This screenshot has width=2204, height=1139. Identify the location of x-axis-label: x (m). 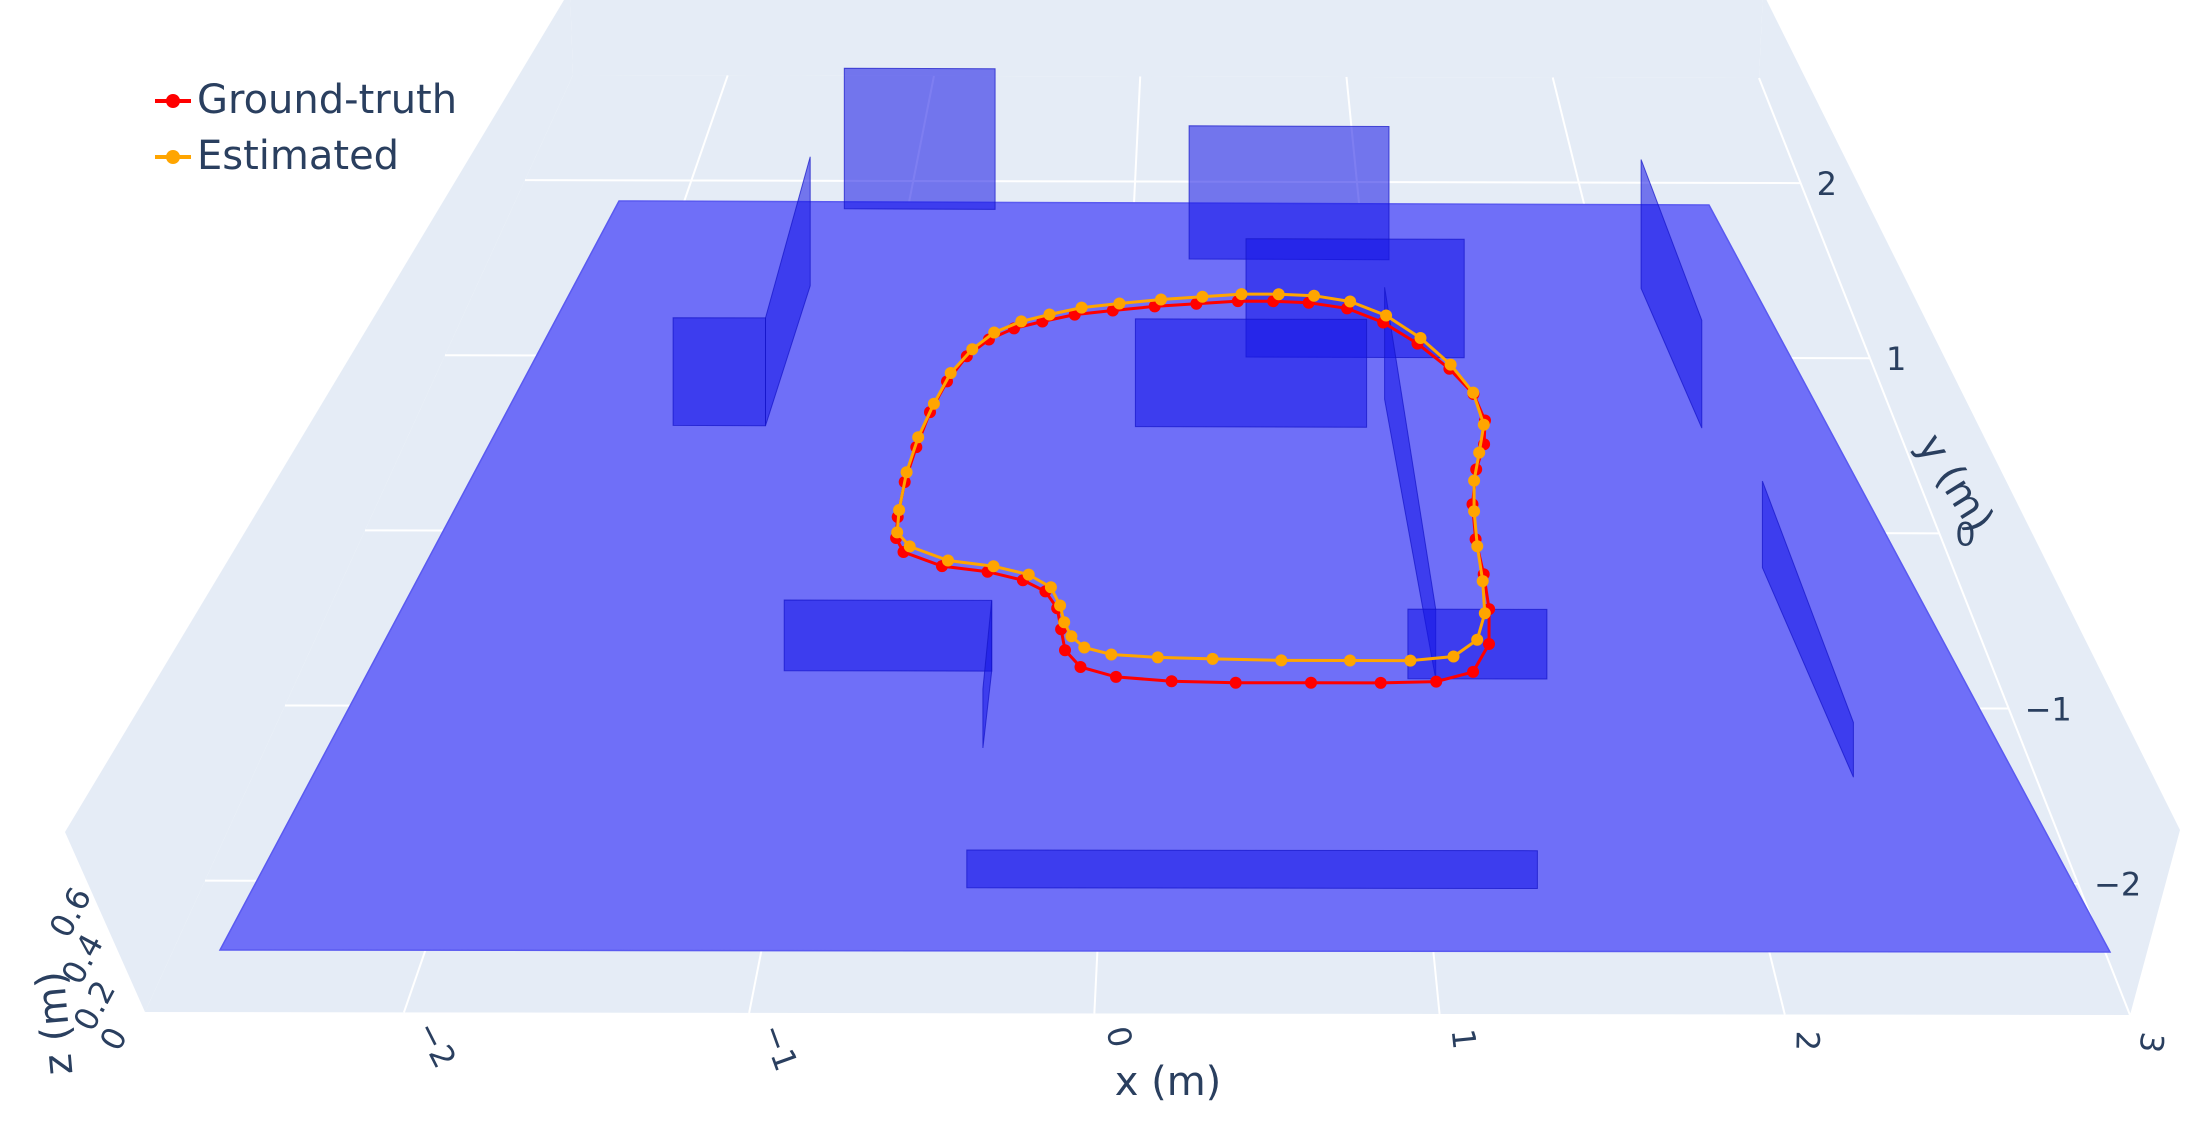
(1168, 1082).